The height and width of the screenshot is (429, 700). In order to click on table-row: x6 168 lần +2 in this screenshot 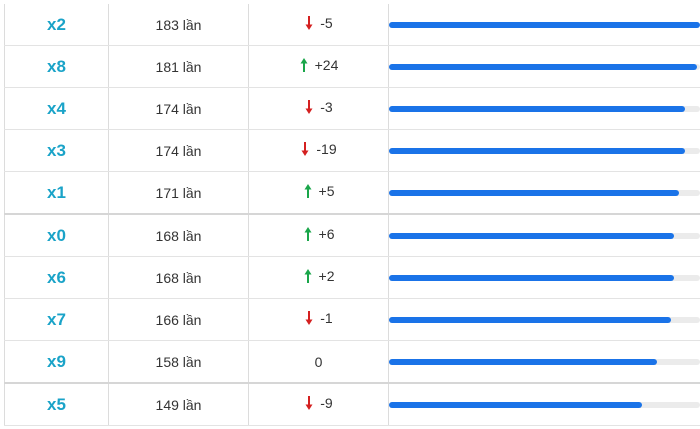, I will do `click(352, 277)`.